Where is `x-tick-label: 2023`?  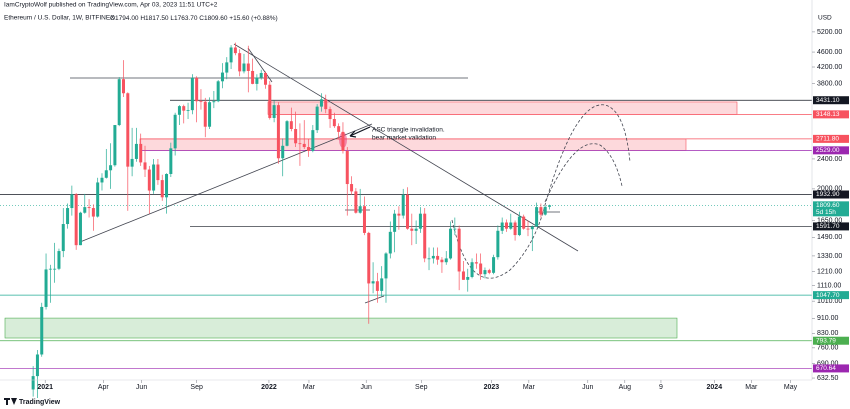
x-tick-label: 2023 is located at coordinates (492, 387).